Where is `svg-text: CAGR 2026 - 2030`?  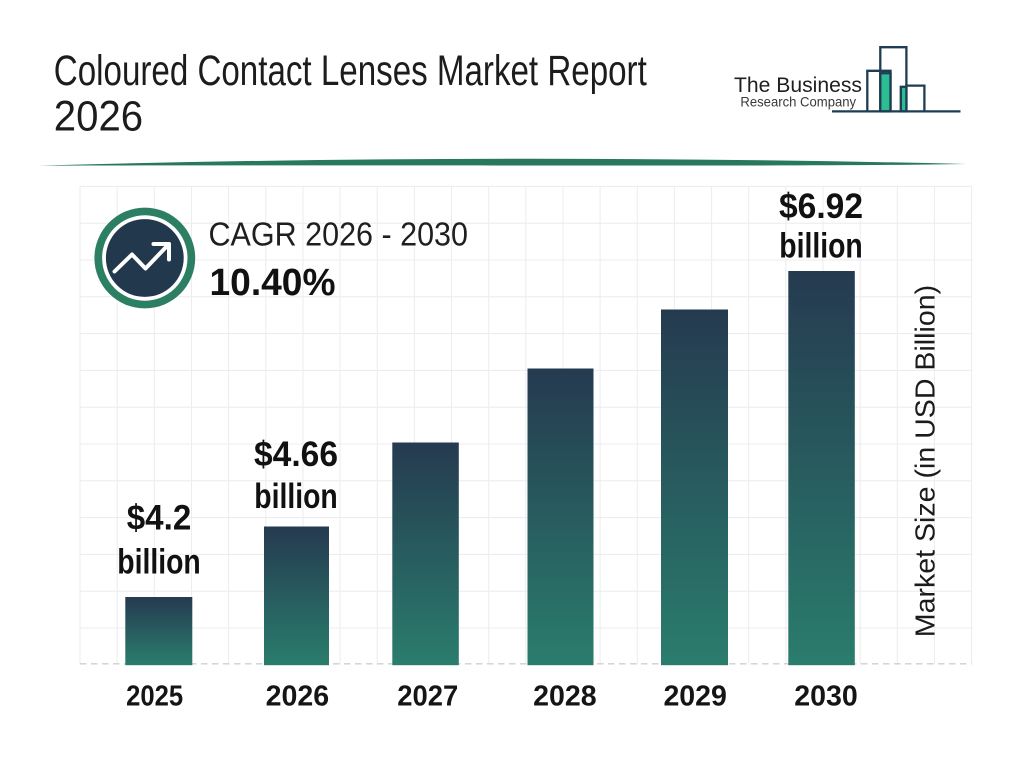 svg-text: CAGR 2026 - 2030 is located at coordinates (339, 235).